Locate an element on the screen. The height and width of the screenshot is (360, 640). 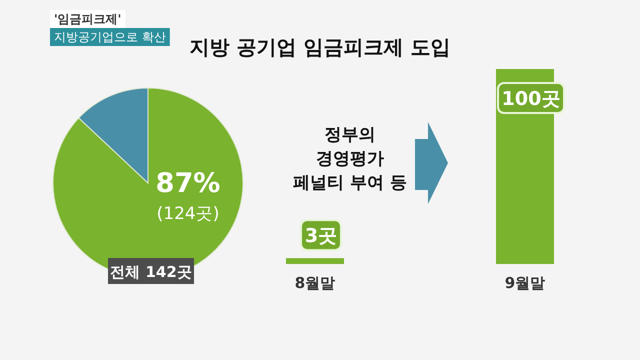
text: '임금피크제' is located at coordinates (88, 19).